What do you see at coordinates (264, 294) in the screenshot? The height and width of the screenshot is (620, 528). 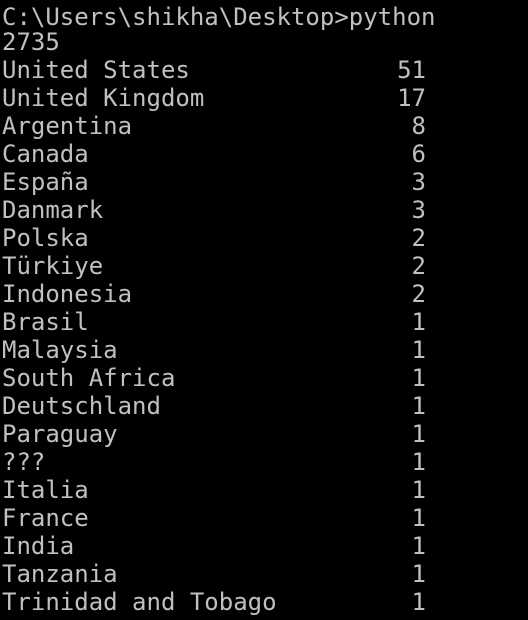 I see `output-row: Indonesia 2` at bounding box center [264, 294].